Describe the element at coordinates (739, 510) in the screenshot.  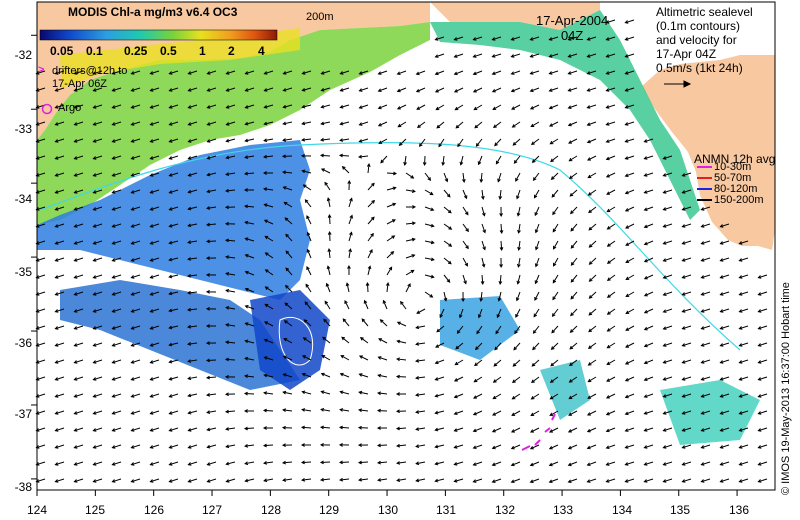
I see `longitude-tick-label: 136` at that location.